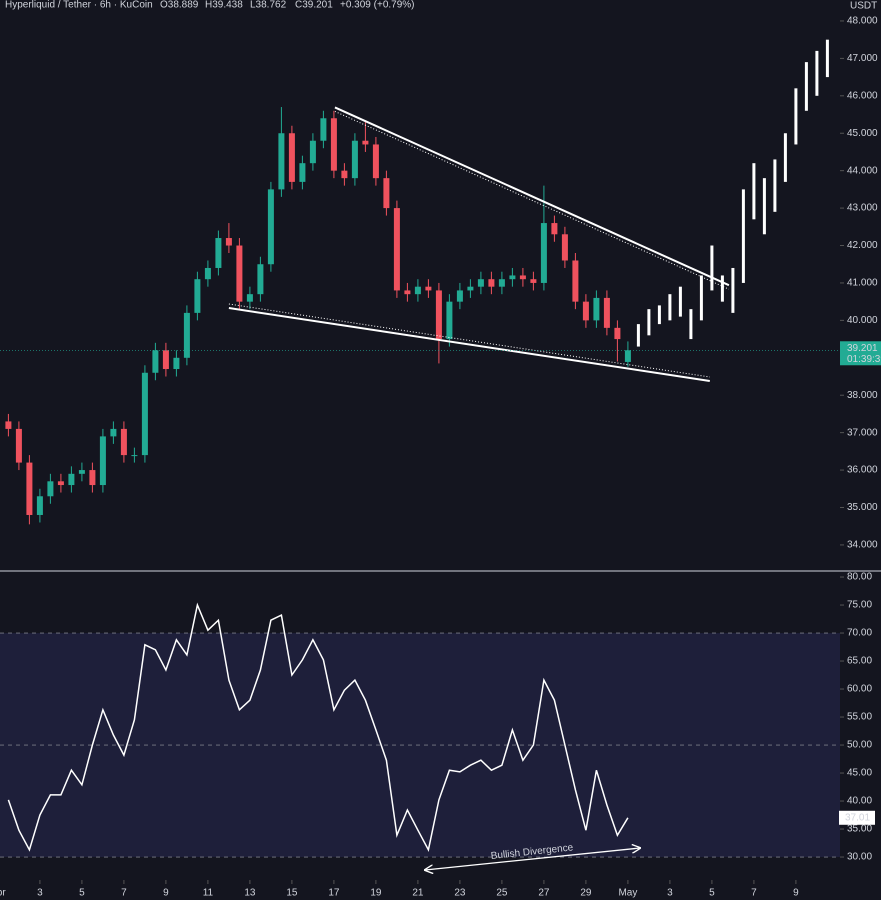  I want to click on trendline-dotted, so click(469, 340).